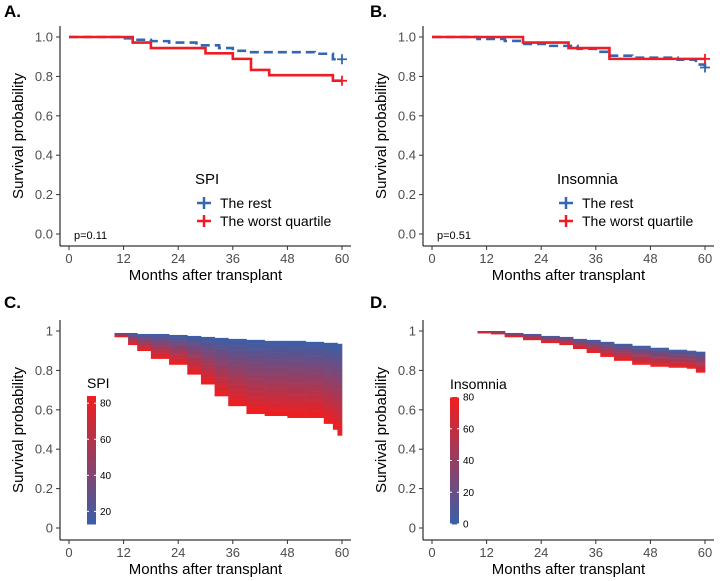  I want to click on legend-entry: The worst quartile, so click(275, 221).